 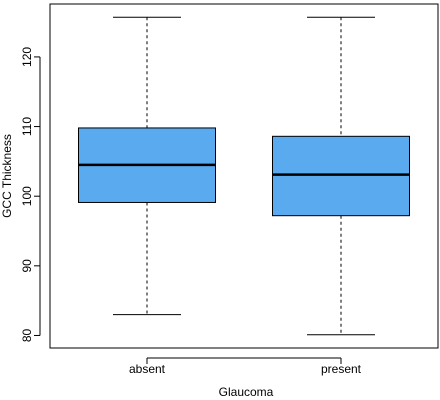 I want to click on y-tick-label: 90, so click(x=27, y=266).